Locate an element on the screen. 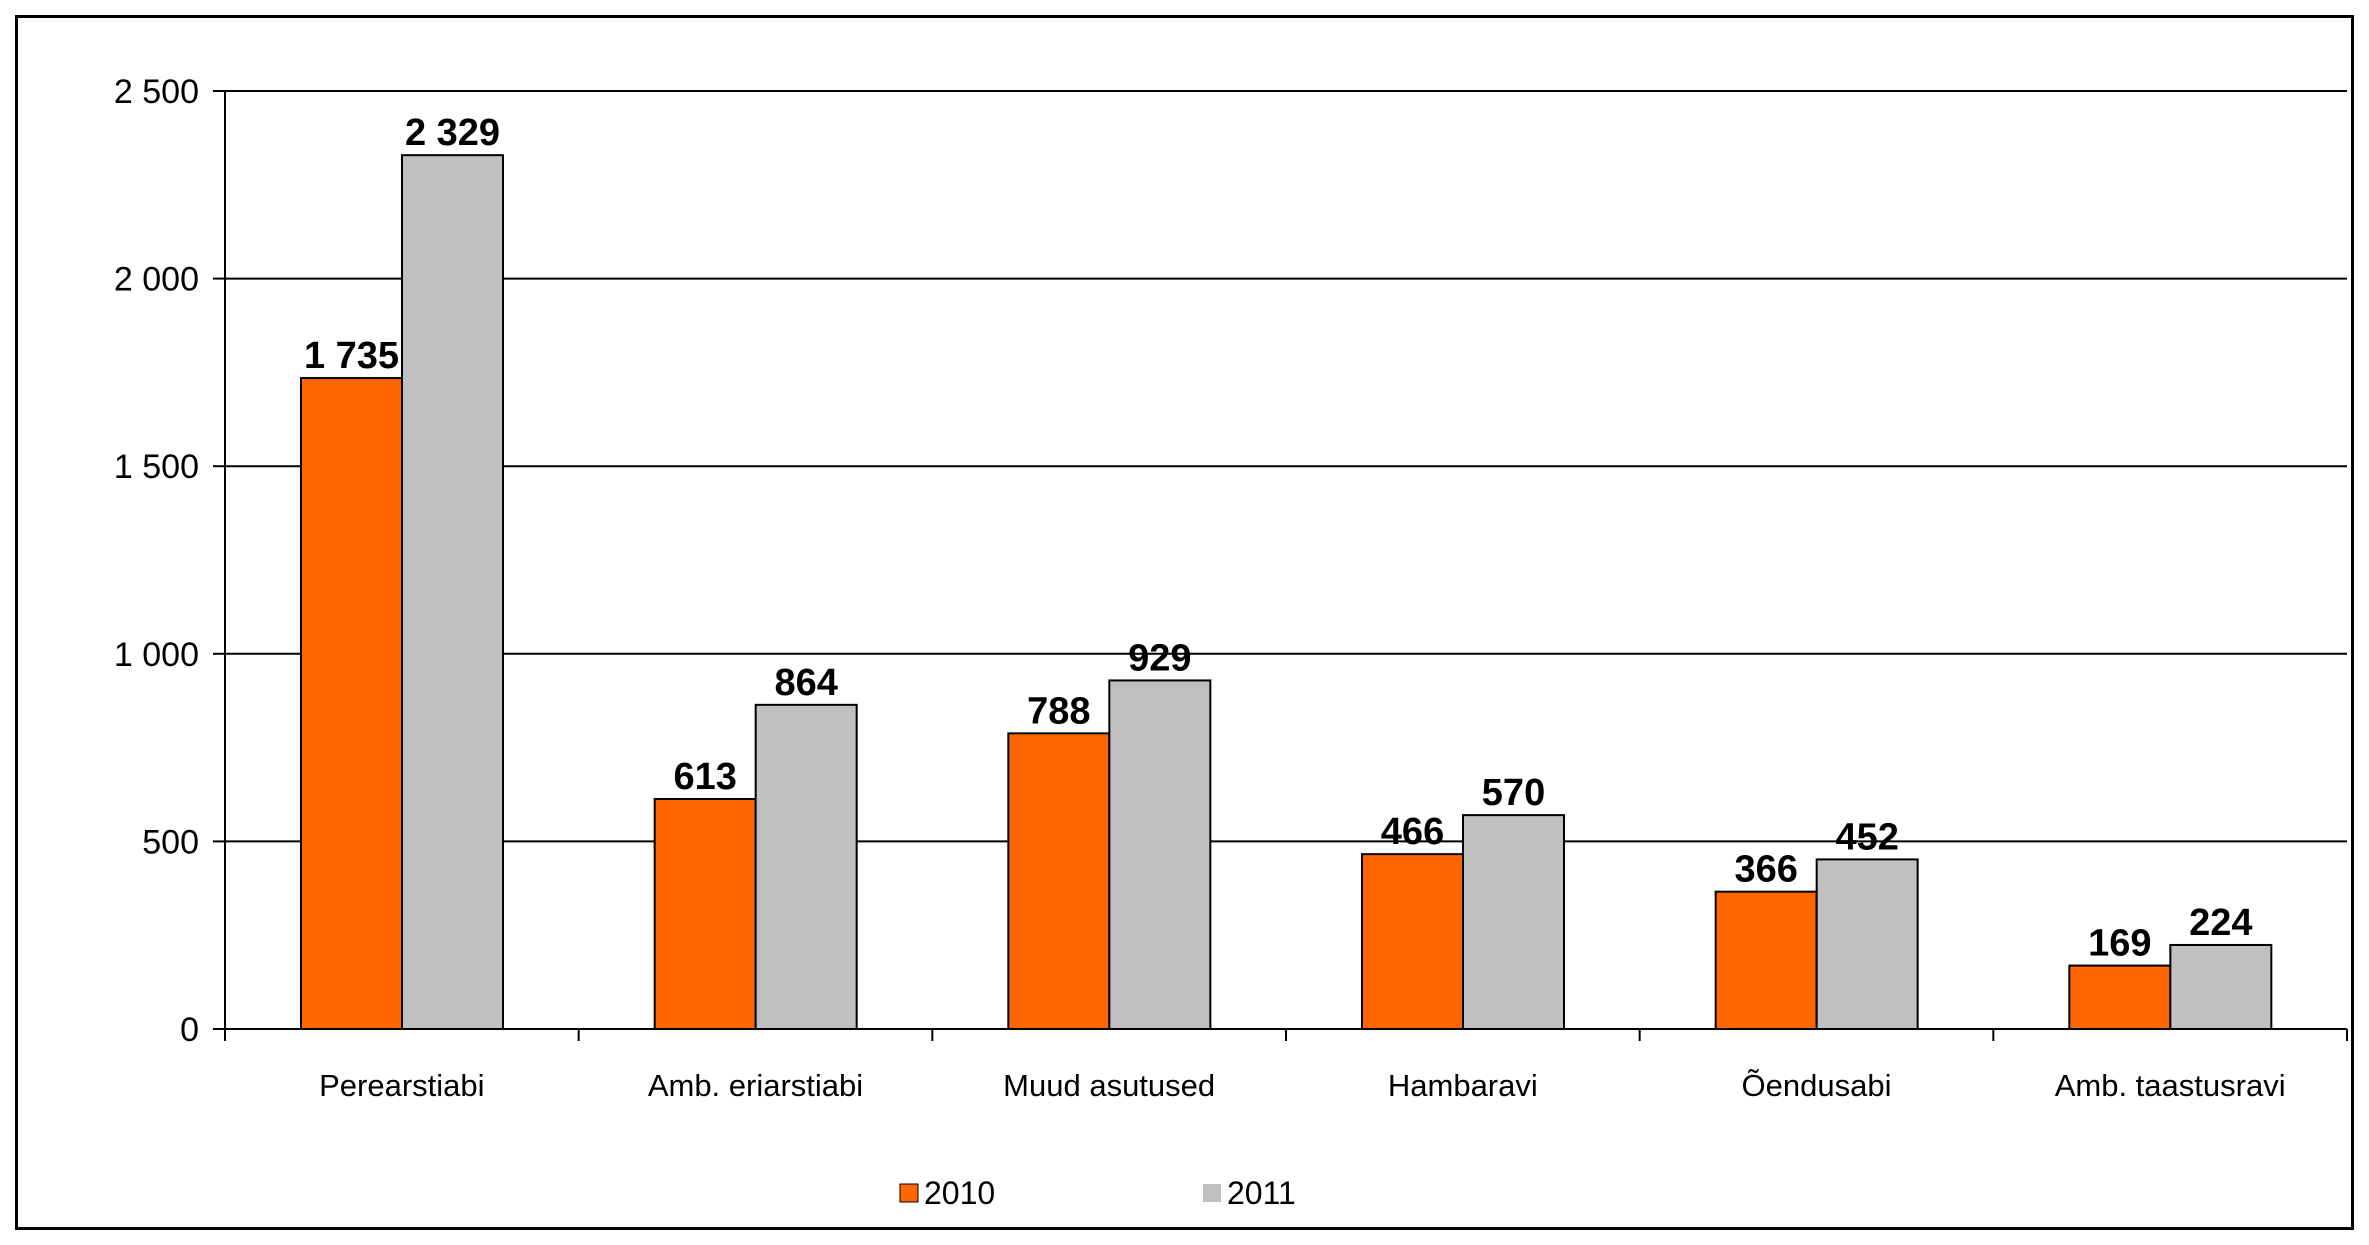 The width and height of the screenshot is (2369, 1245). y-tick-label: 2 500 is located at coordinates (156, 92).